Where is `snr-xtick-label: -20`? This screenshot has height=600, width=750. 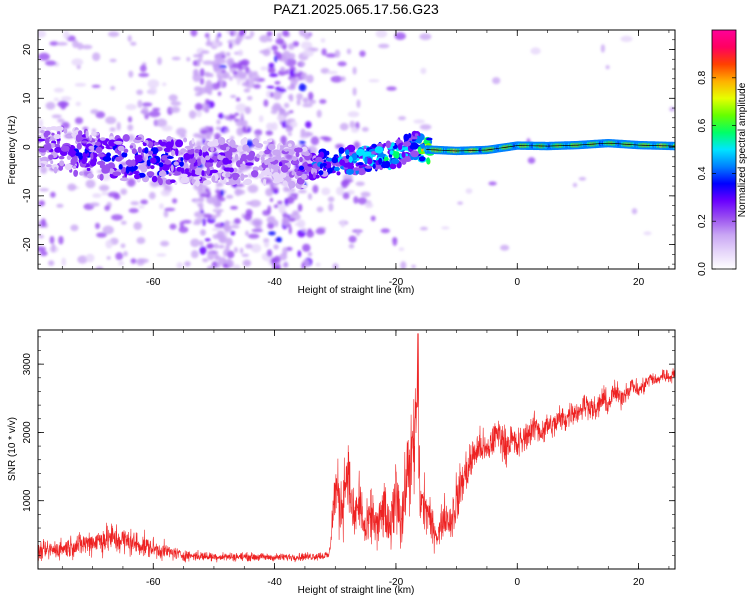
snr-xtick-label: -20 is located at coordinates (396, 582).